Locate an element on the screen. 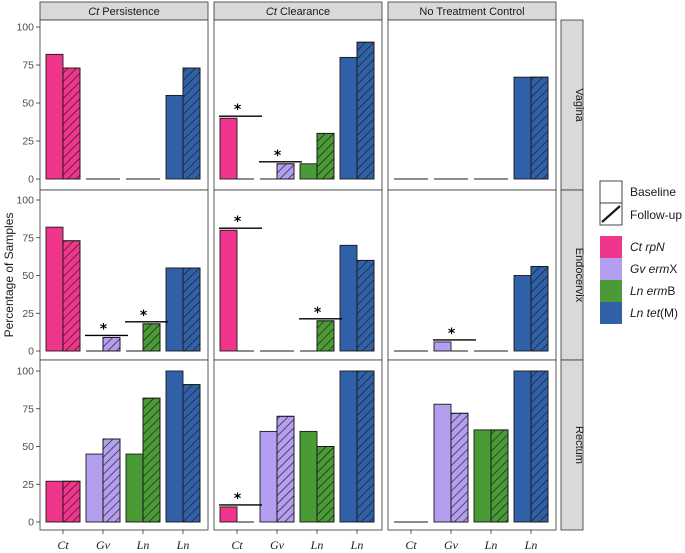 The height and width of the screenshot is (553, 685). bar-ntc-rectum-g2-baseline is located at coordinates (482, 476).